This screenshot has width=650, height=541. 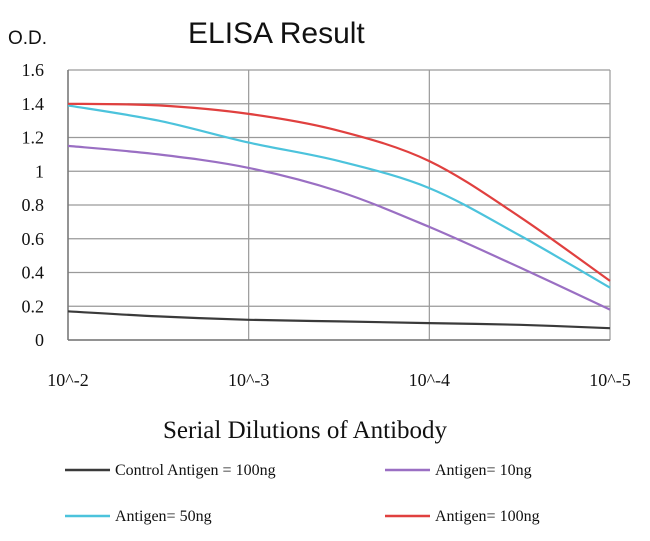 I want to click on x-axis-label: Serial Dilutions of Antibody, so click(x=305, y=430).